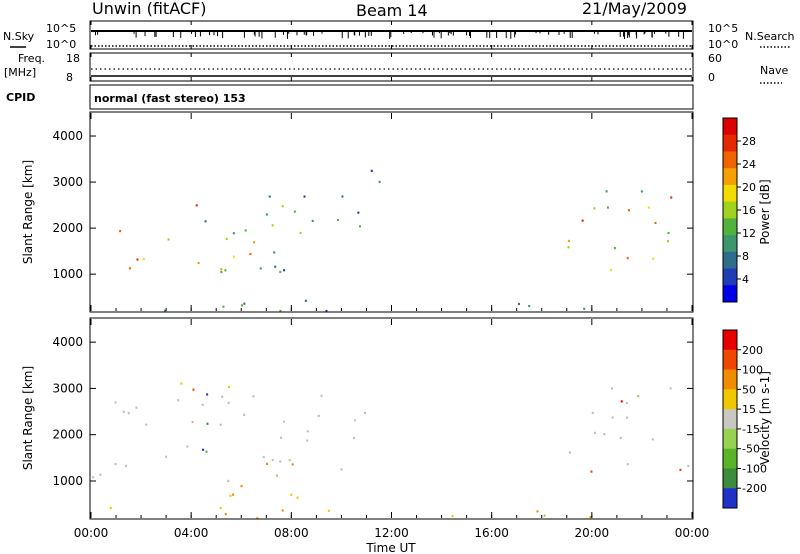 This screenshot has height=554, width=800. I want to click on colorbar-tick-label: 200, so click(752, 350).